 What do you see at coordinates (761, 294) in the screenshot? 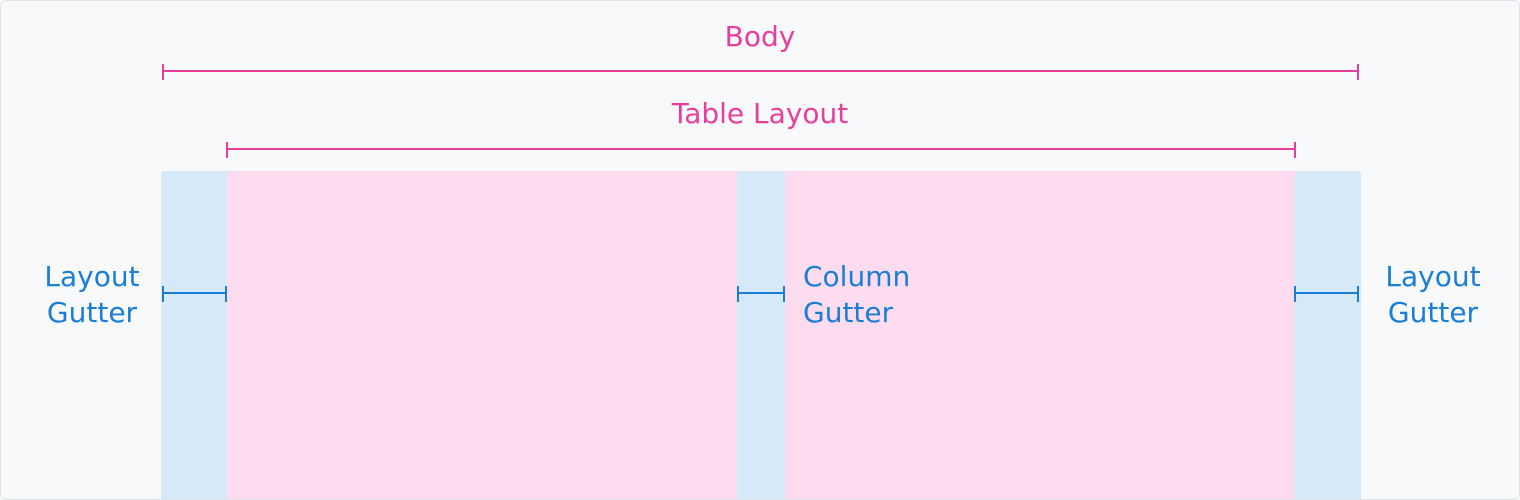
I see `column-gutter-dimension` at bounding box center [761, 294].